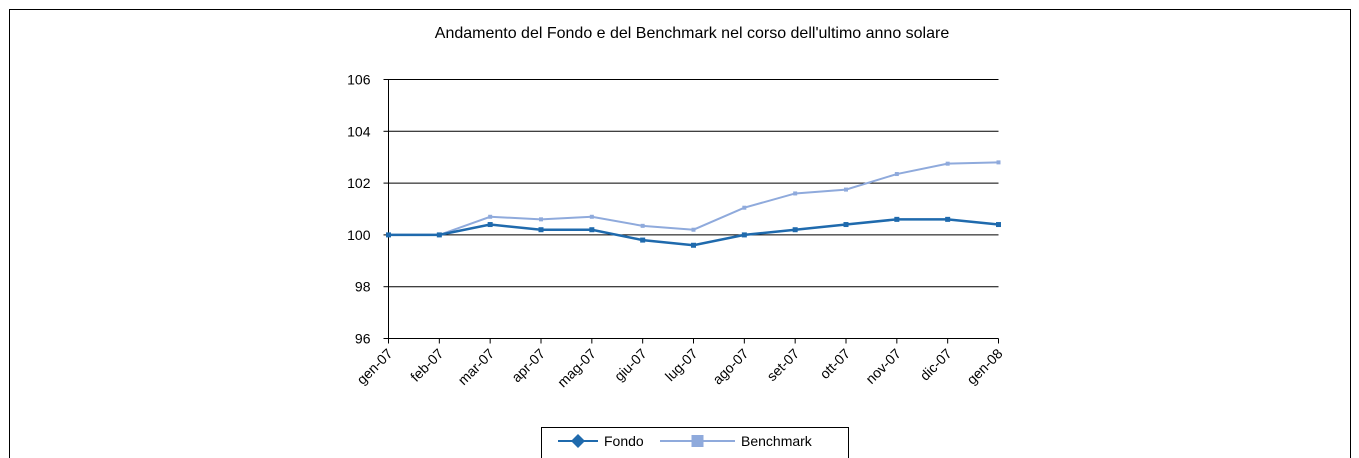  Describe the element at coordinates (359, 80) in the screenshot. I see `y-tick-label: 106` at that location.